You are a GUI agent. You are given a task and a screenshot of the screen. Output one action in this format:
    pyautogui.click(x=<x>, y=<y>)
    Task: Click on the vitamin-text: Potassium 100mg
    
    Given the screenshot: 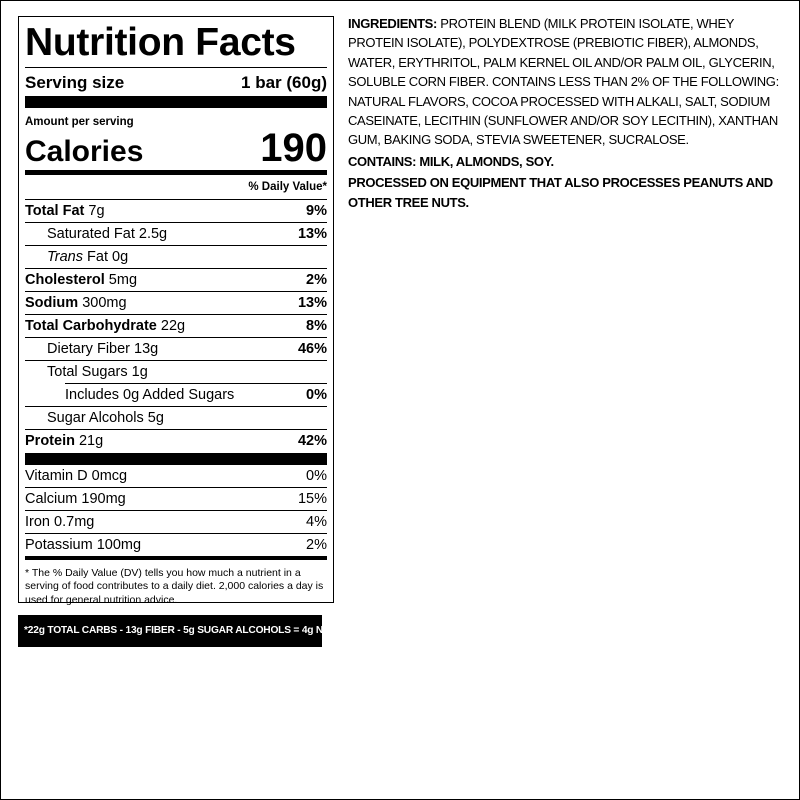 What is the action you would take?
    pyautogui.click(x=83, y=545)
    